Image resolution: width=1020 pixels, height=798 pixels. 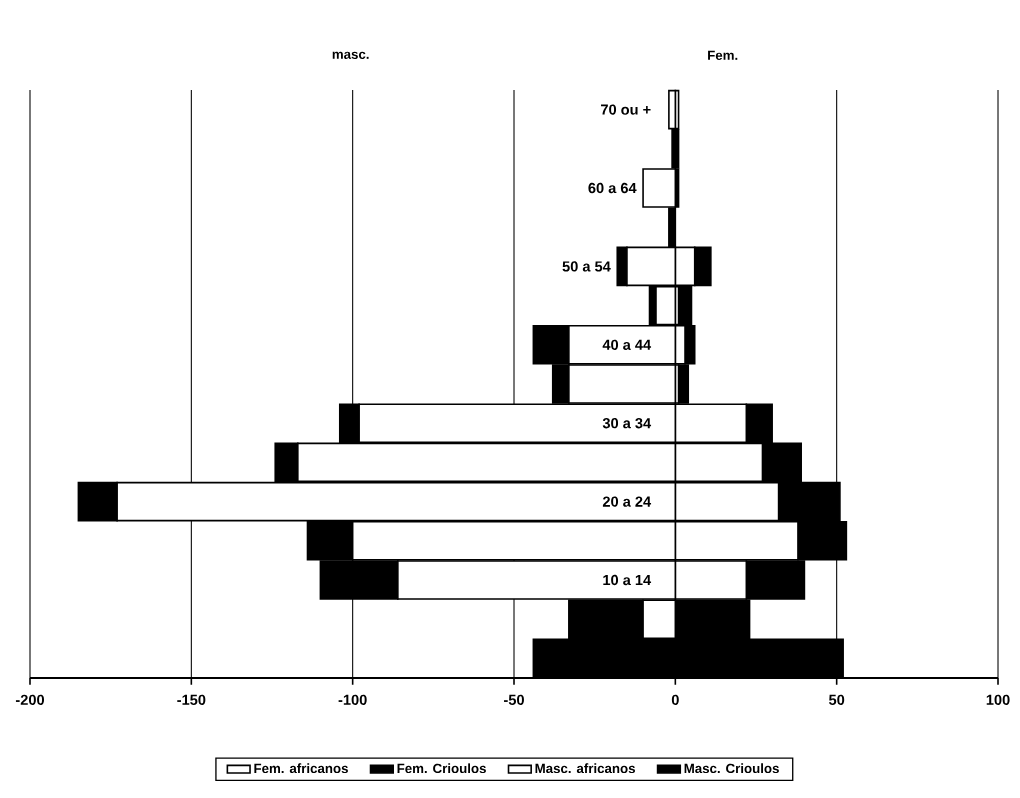 What do you see at coordinates (352, 699) in the screenshot?
I see `x-tick-label: -100` at bounding box center [352, 699].